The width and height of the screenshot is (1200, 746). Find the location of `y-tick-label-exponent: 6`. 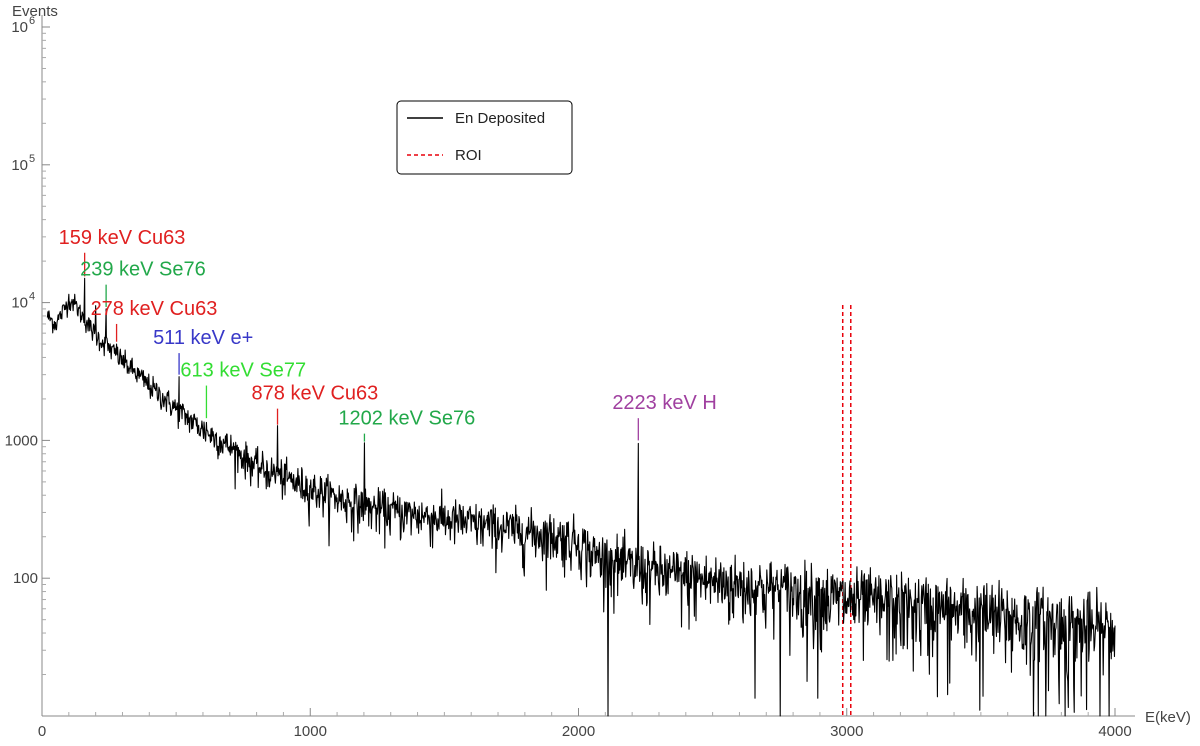

y-tick-label-exponent: 6 is located at coordinates (32, 21).